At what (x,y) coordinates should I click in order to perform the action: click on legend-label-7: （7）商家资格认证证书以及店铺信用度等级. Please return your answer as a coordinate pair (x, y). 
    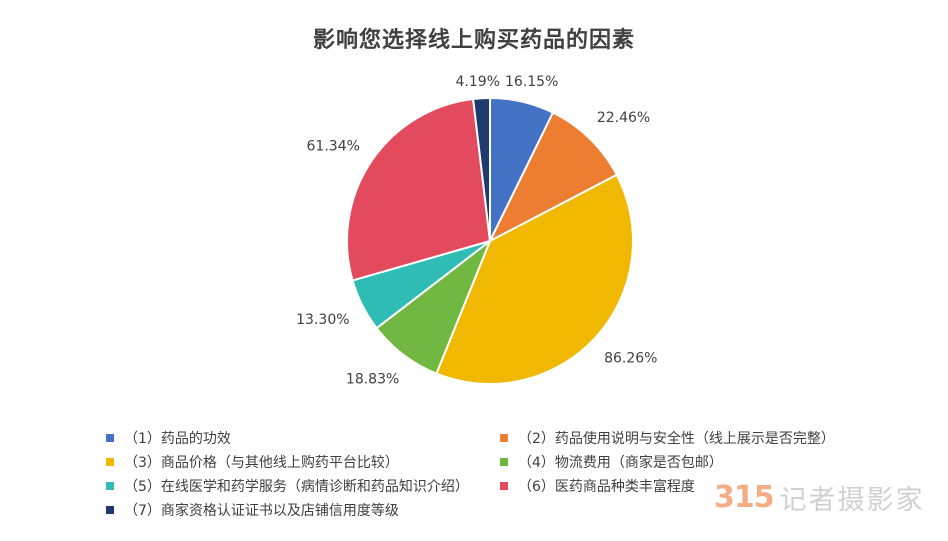
    Looking at the image, I should click on (261, 511).